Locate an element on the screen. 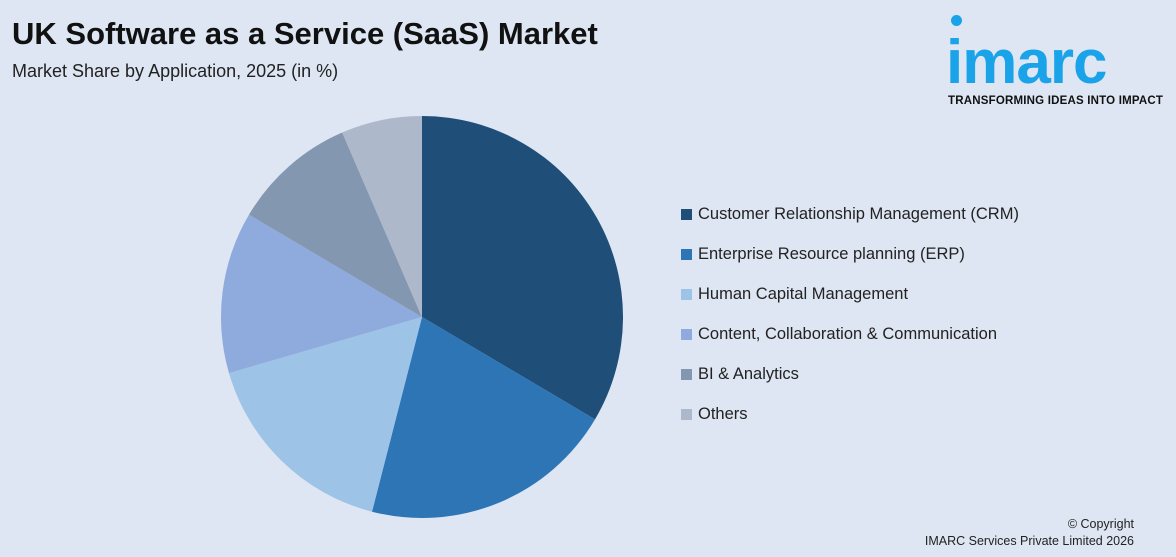 This screenshot has width=1176, height=557. legend-label: Content, Collaboration & Communication is located at coordinates (847, 334).